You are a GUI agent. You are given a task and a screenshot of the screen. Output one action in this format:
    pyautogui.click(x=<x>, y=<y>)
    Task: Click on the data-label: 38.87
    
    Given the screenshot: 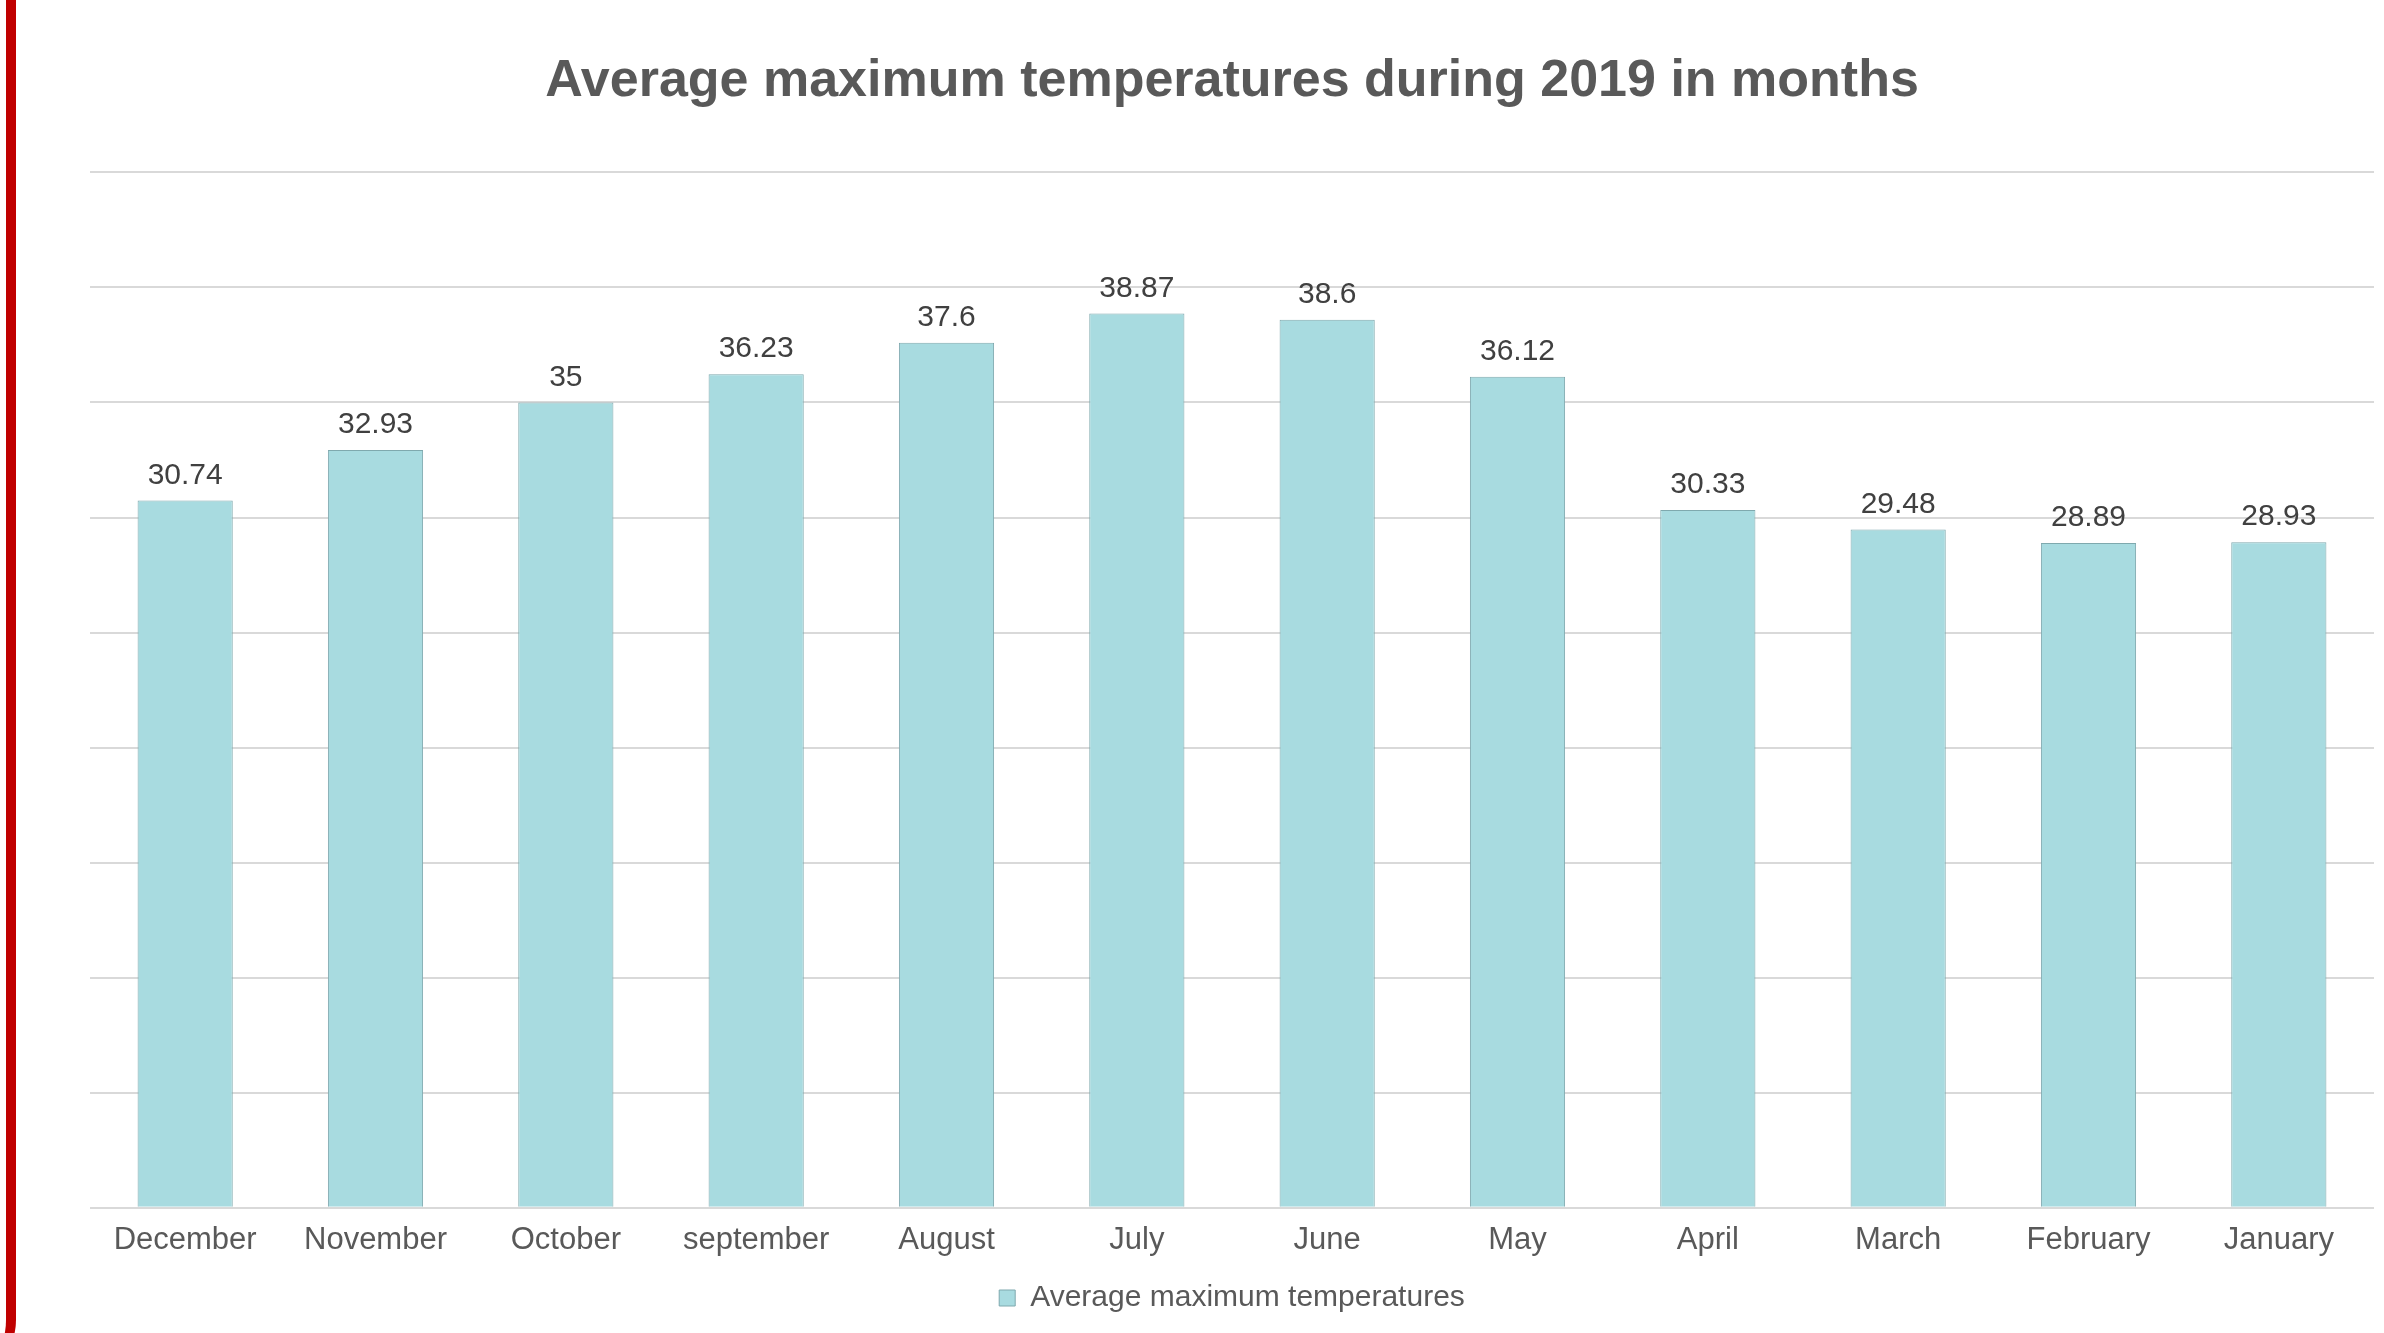 What is the action you would take?
    pyautogui.click(x=1137, y=286)
    